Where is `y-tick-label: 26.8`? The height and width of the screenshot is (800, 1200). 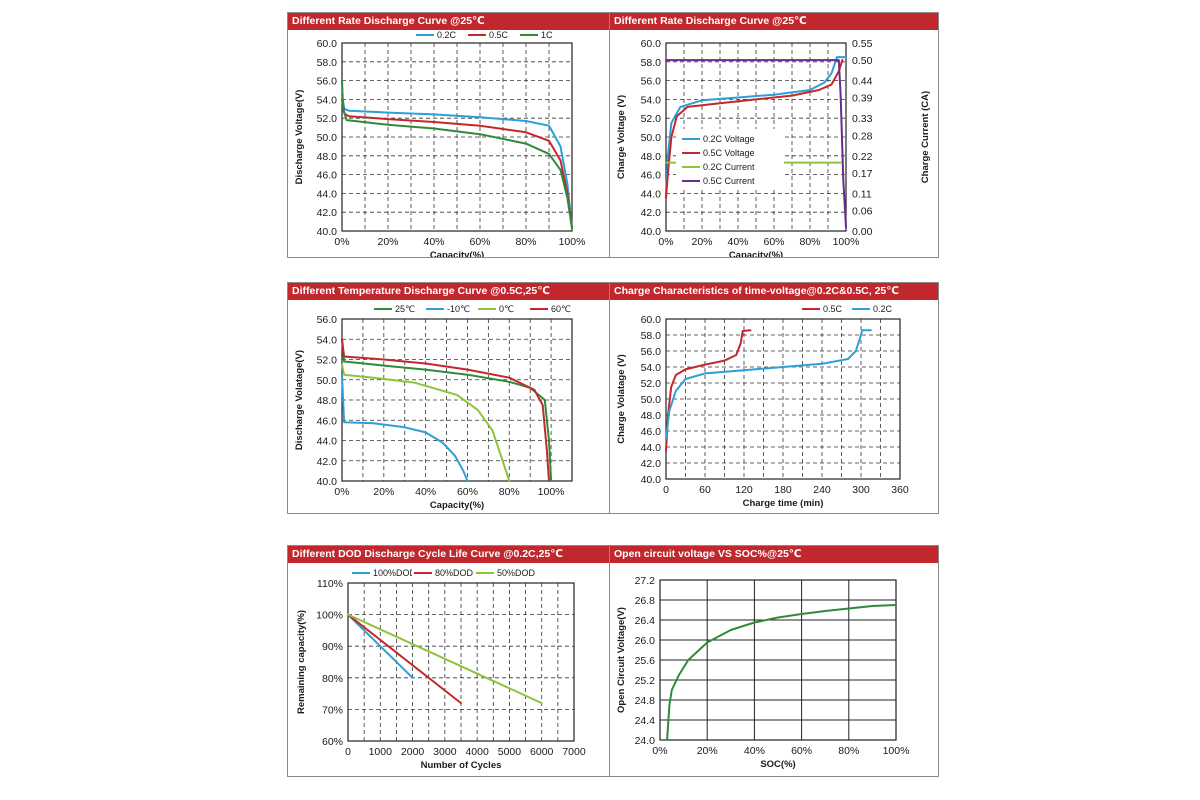
y-tick-label: 26.8 is located at coordinates (645, 601).